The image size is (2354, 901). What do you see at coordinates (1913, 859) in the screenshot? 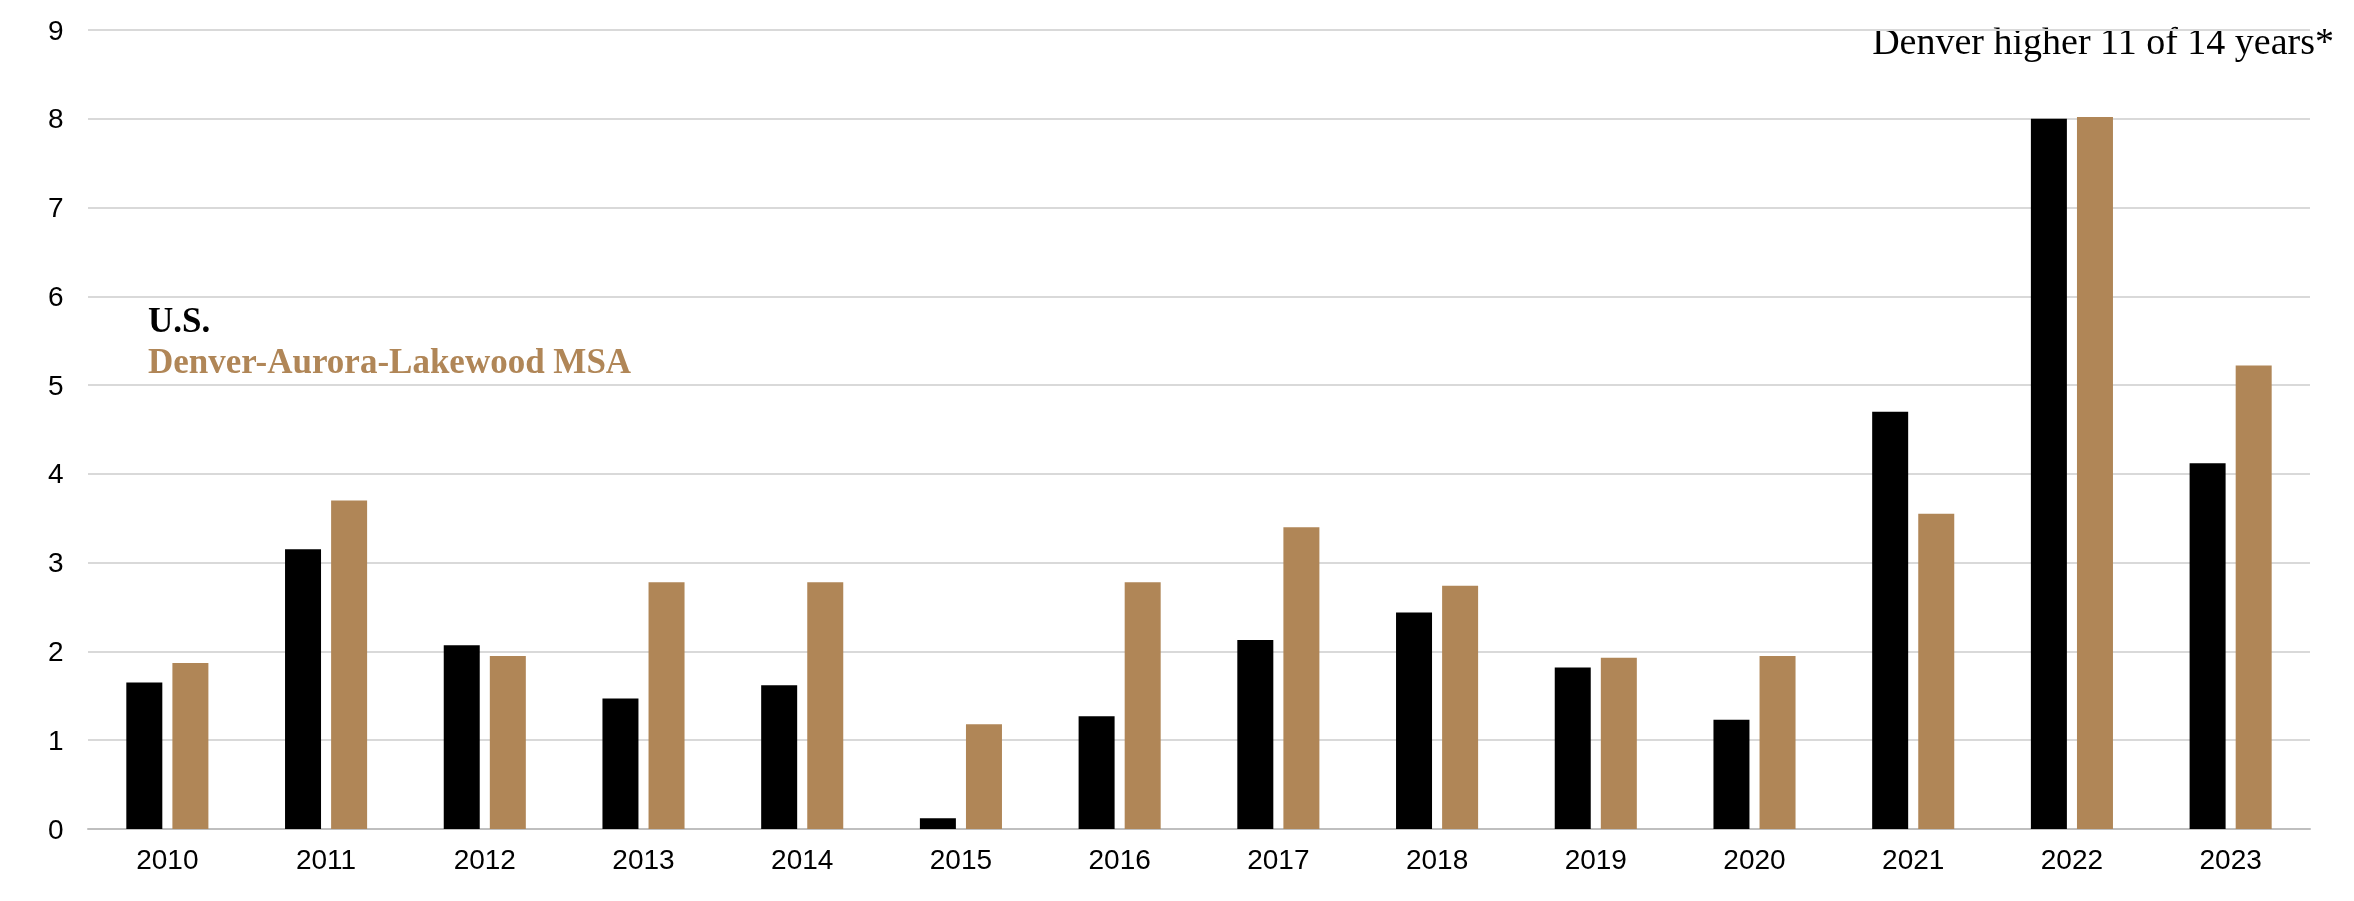
I see `x-tick-label: 2021` at bounding box center [1913, 859].